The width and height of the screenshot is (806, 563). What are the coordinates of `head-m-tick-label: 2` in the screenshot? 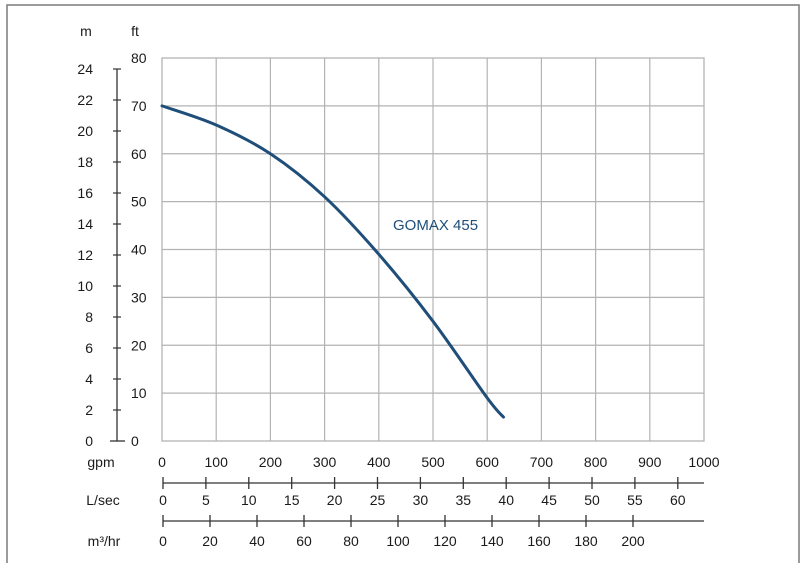 It's located at (89, 410).